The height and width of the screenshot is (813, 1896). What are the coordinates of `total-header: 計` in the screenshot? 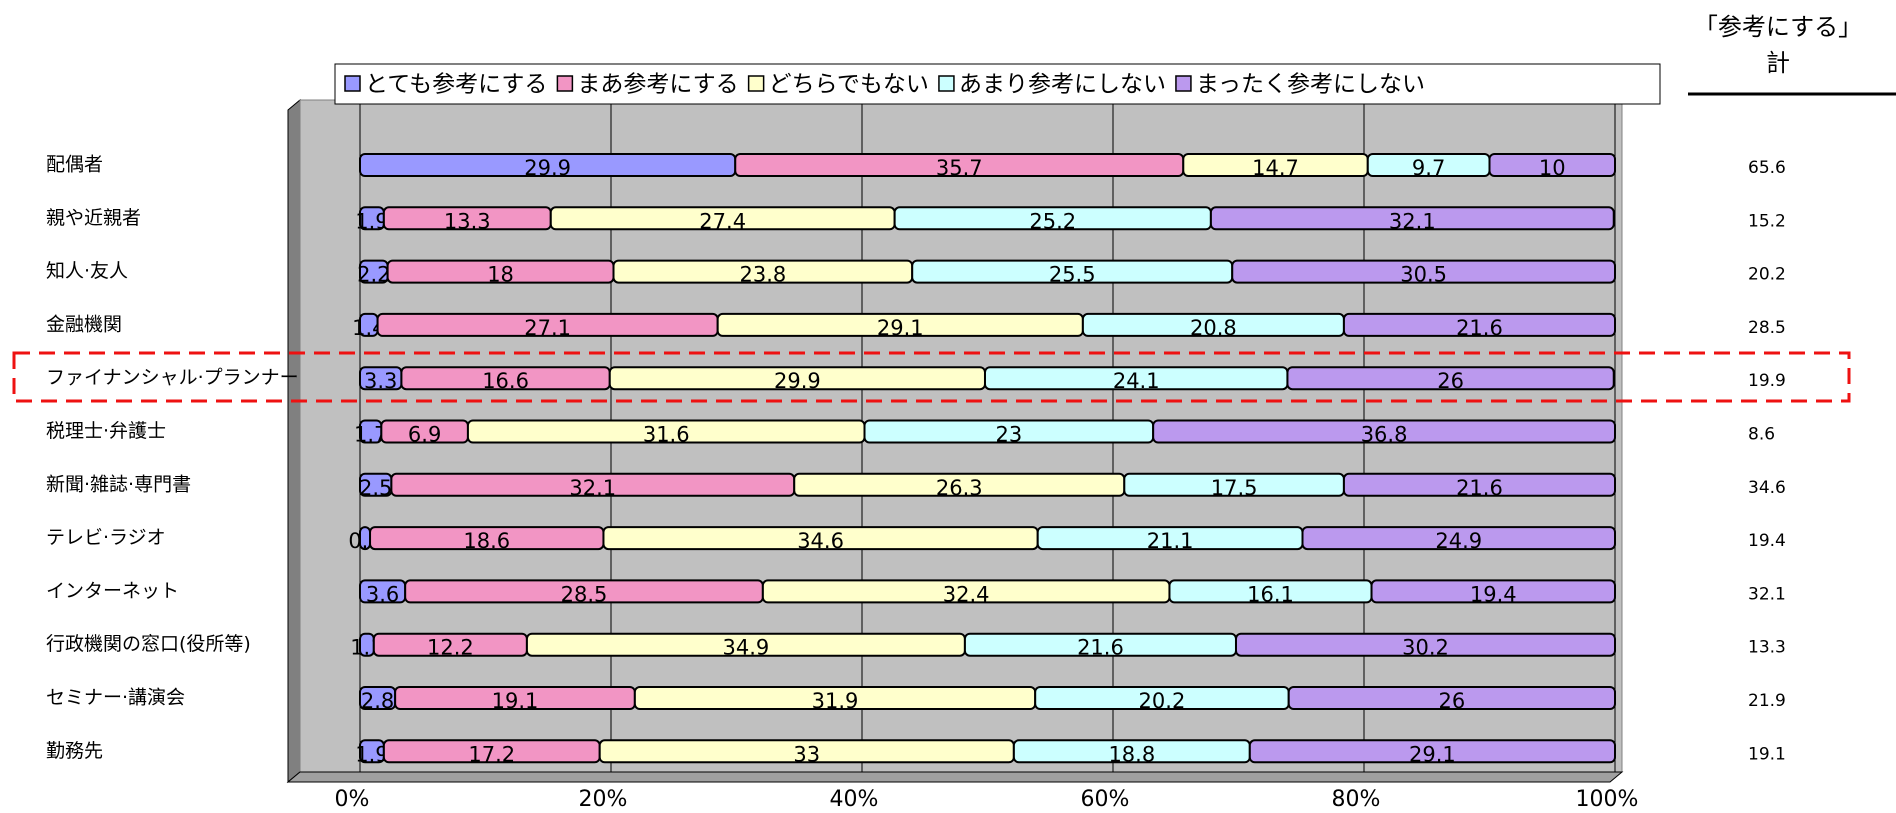 It's located at (1778, 63).